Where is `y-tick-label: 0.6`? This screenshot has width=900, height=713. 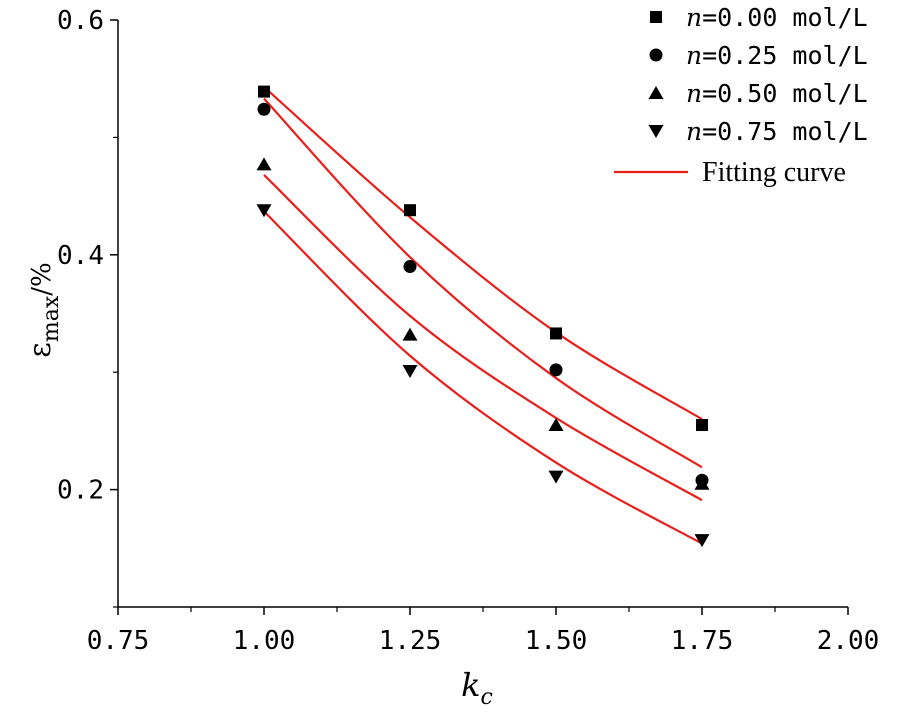
y-tick-label: 0.6 is located at coordinates (80, 21).